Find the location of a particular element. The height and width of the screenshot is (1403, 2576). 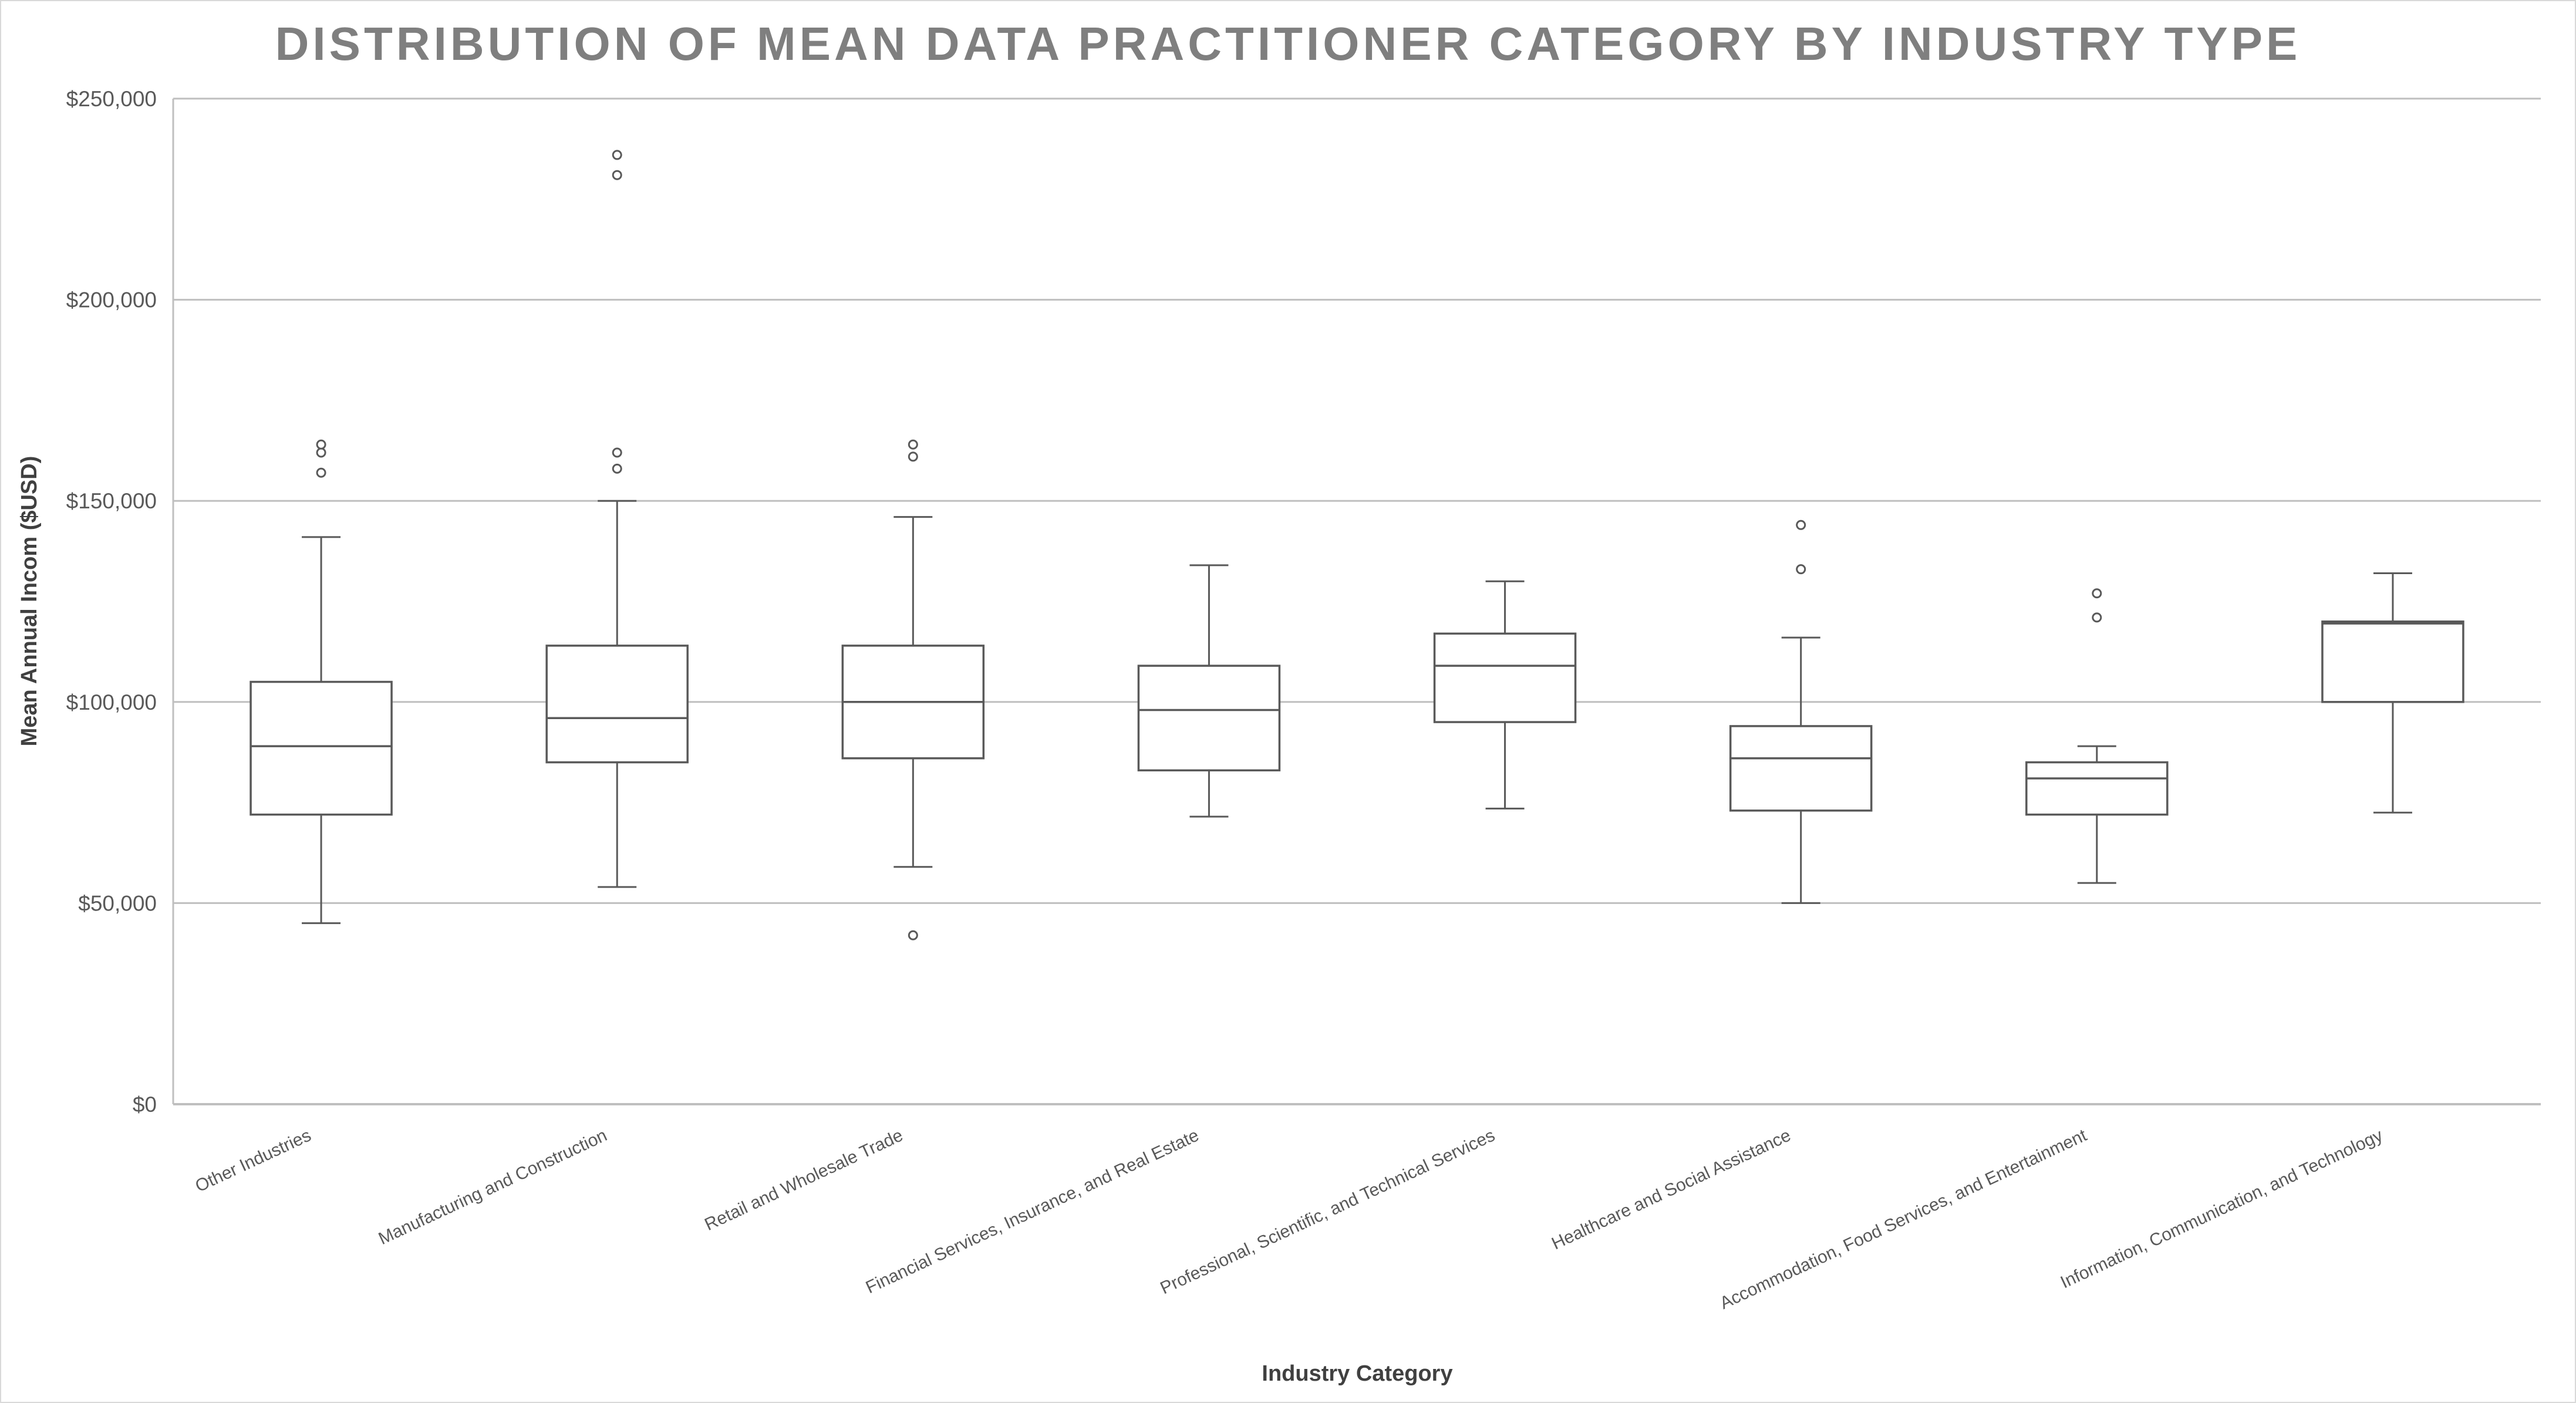

x-axis-label: Industry Category is located at coordinates (1357, 1374).